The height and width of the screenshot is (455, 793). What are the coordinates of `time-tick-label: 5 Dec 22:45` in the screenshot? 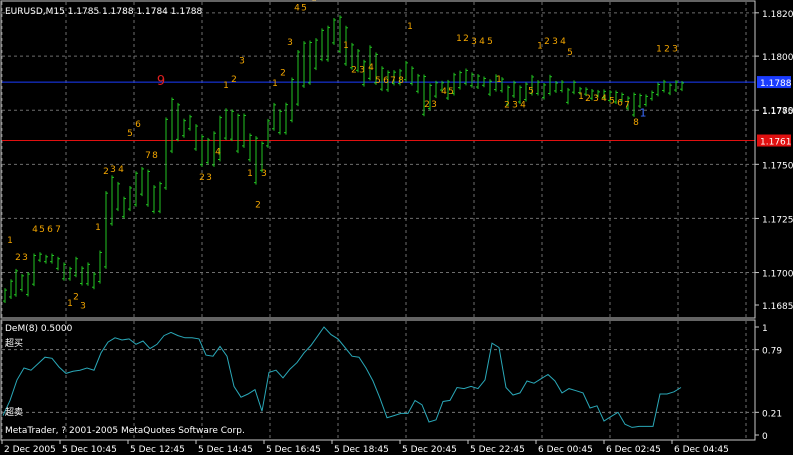 It's located at (497, 450).